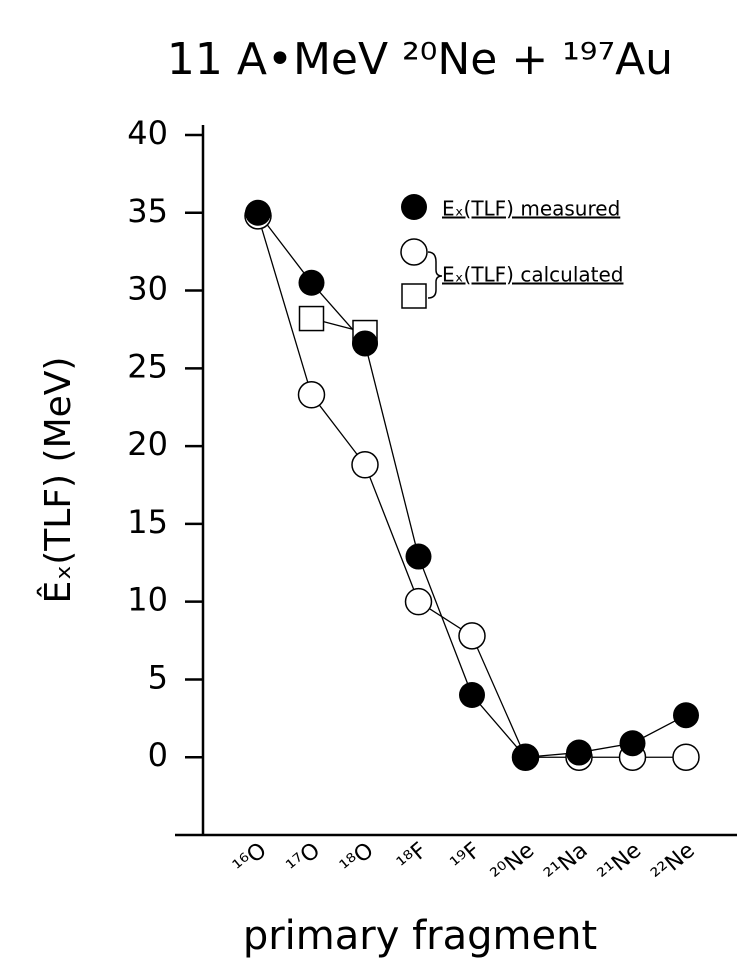 The height and width of the screenshot is (968, 737). What do you see at coordinates (513, 863) in the screenshot?
I see `x-tick-label: ²⁰Ne` at bounding box center [513, 863].